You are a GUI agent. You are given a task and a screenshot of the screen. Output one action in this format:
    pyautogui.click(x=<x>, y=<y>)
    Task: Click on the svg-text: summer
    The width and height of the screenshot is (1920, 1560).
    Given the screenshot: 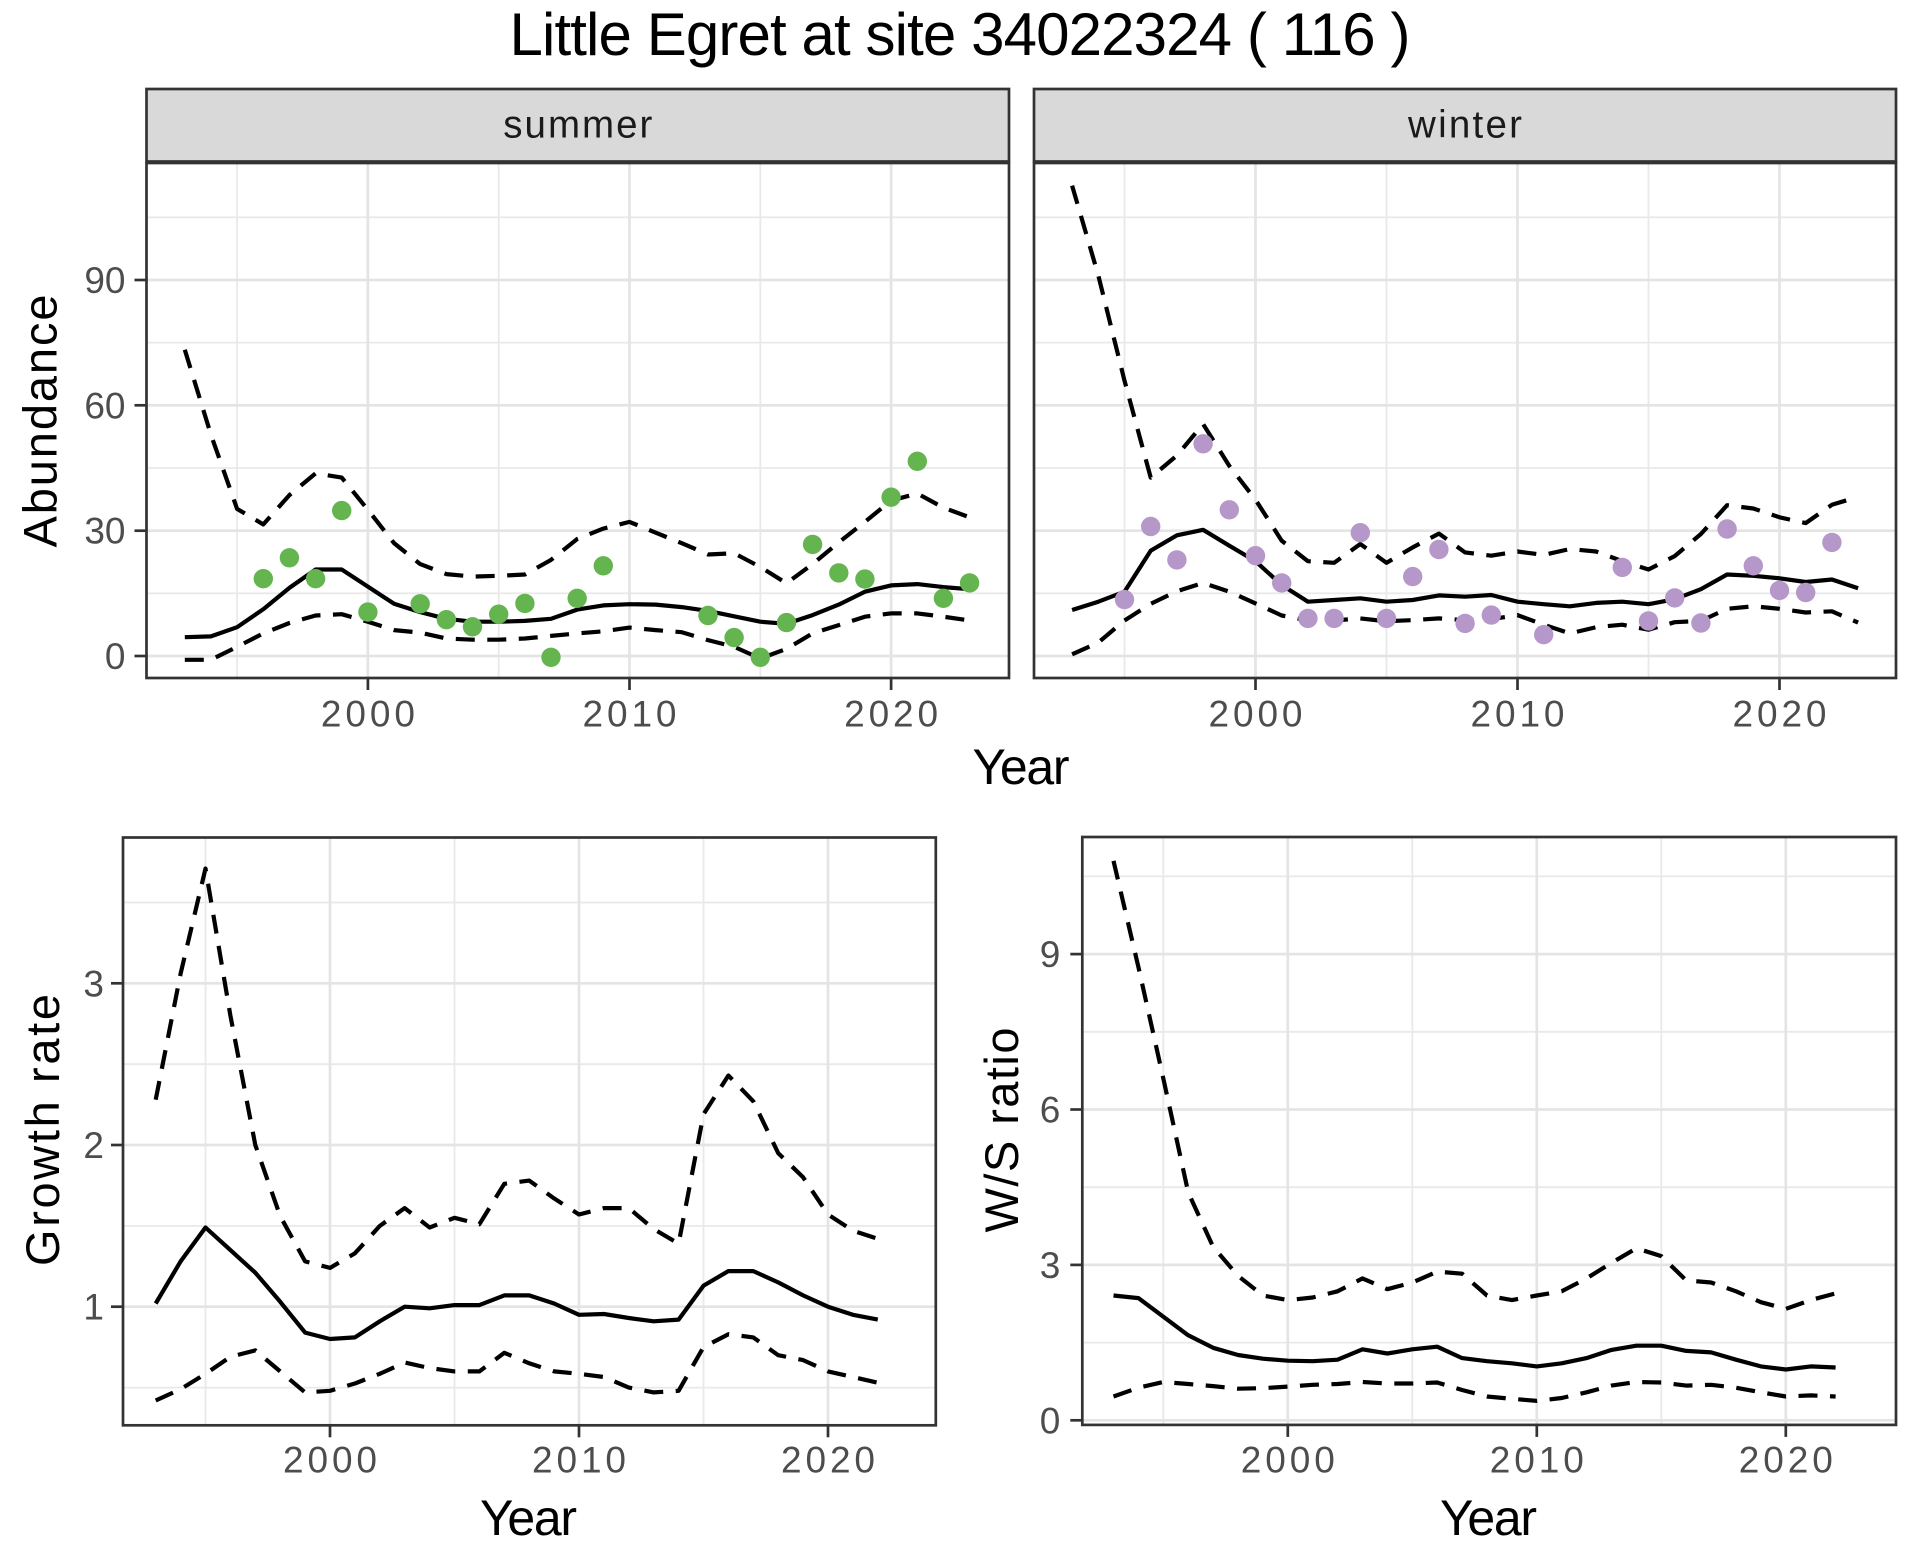 What is the action you would take?
    pyautogui.click(x=577, y=125)
    